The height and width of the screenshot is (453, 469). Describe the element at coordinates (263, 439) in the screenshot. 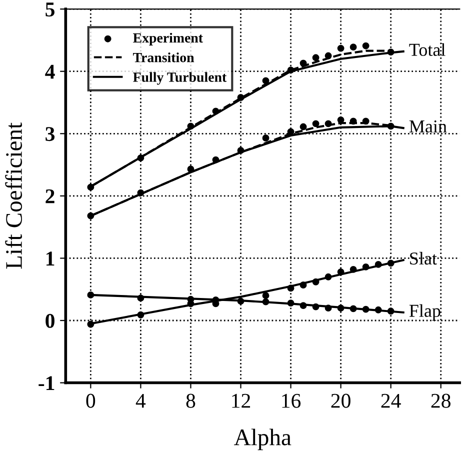

I see `x-axis-title: Alpha` at that location.